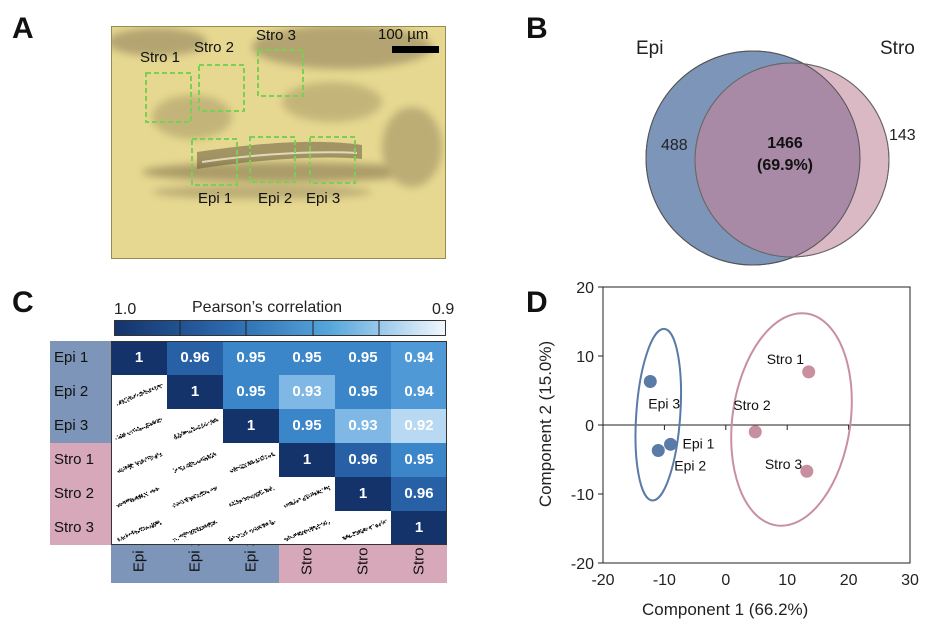  I want to click on row-label-stro-3: Stro 3, so click(80, 528).